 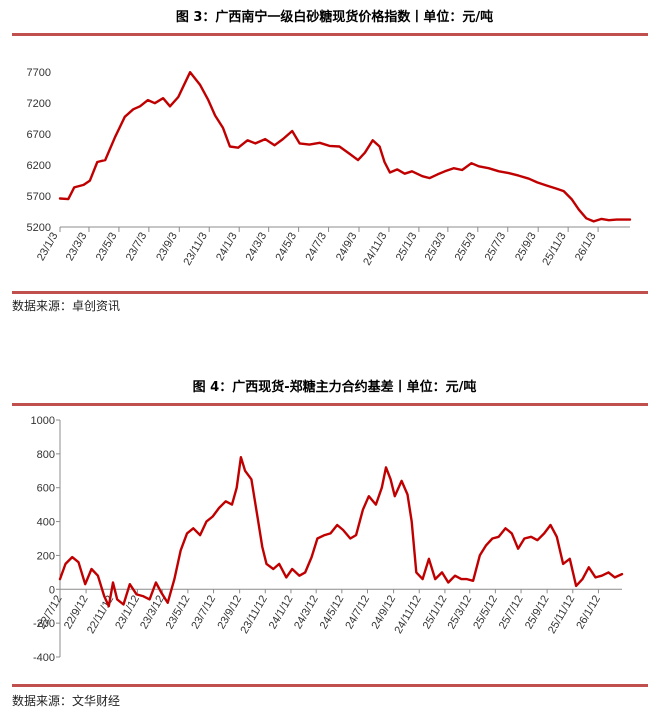 What do you see at coordinates (526, 247) in the screenshot?
I see `x-tick-label: 25/9/3` at bounding box center [526, 247].